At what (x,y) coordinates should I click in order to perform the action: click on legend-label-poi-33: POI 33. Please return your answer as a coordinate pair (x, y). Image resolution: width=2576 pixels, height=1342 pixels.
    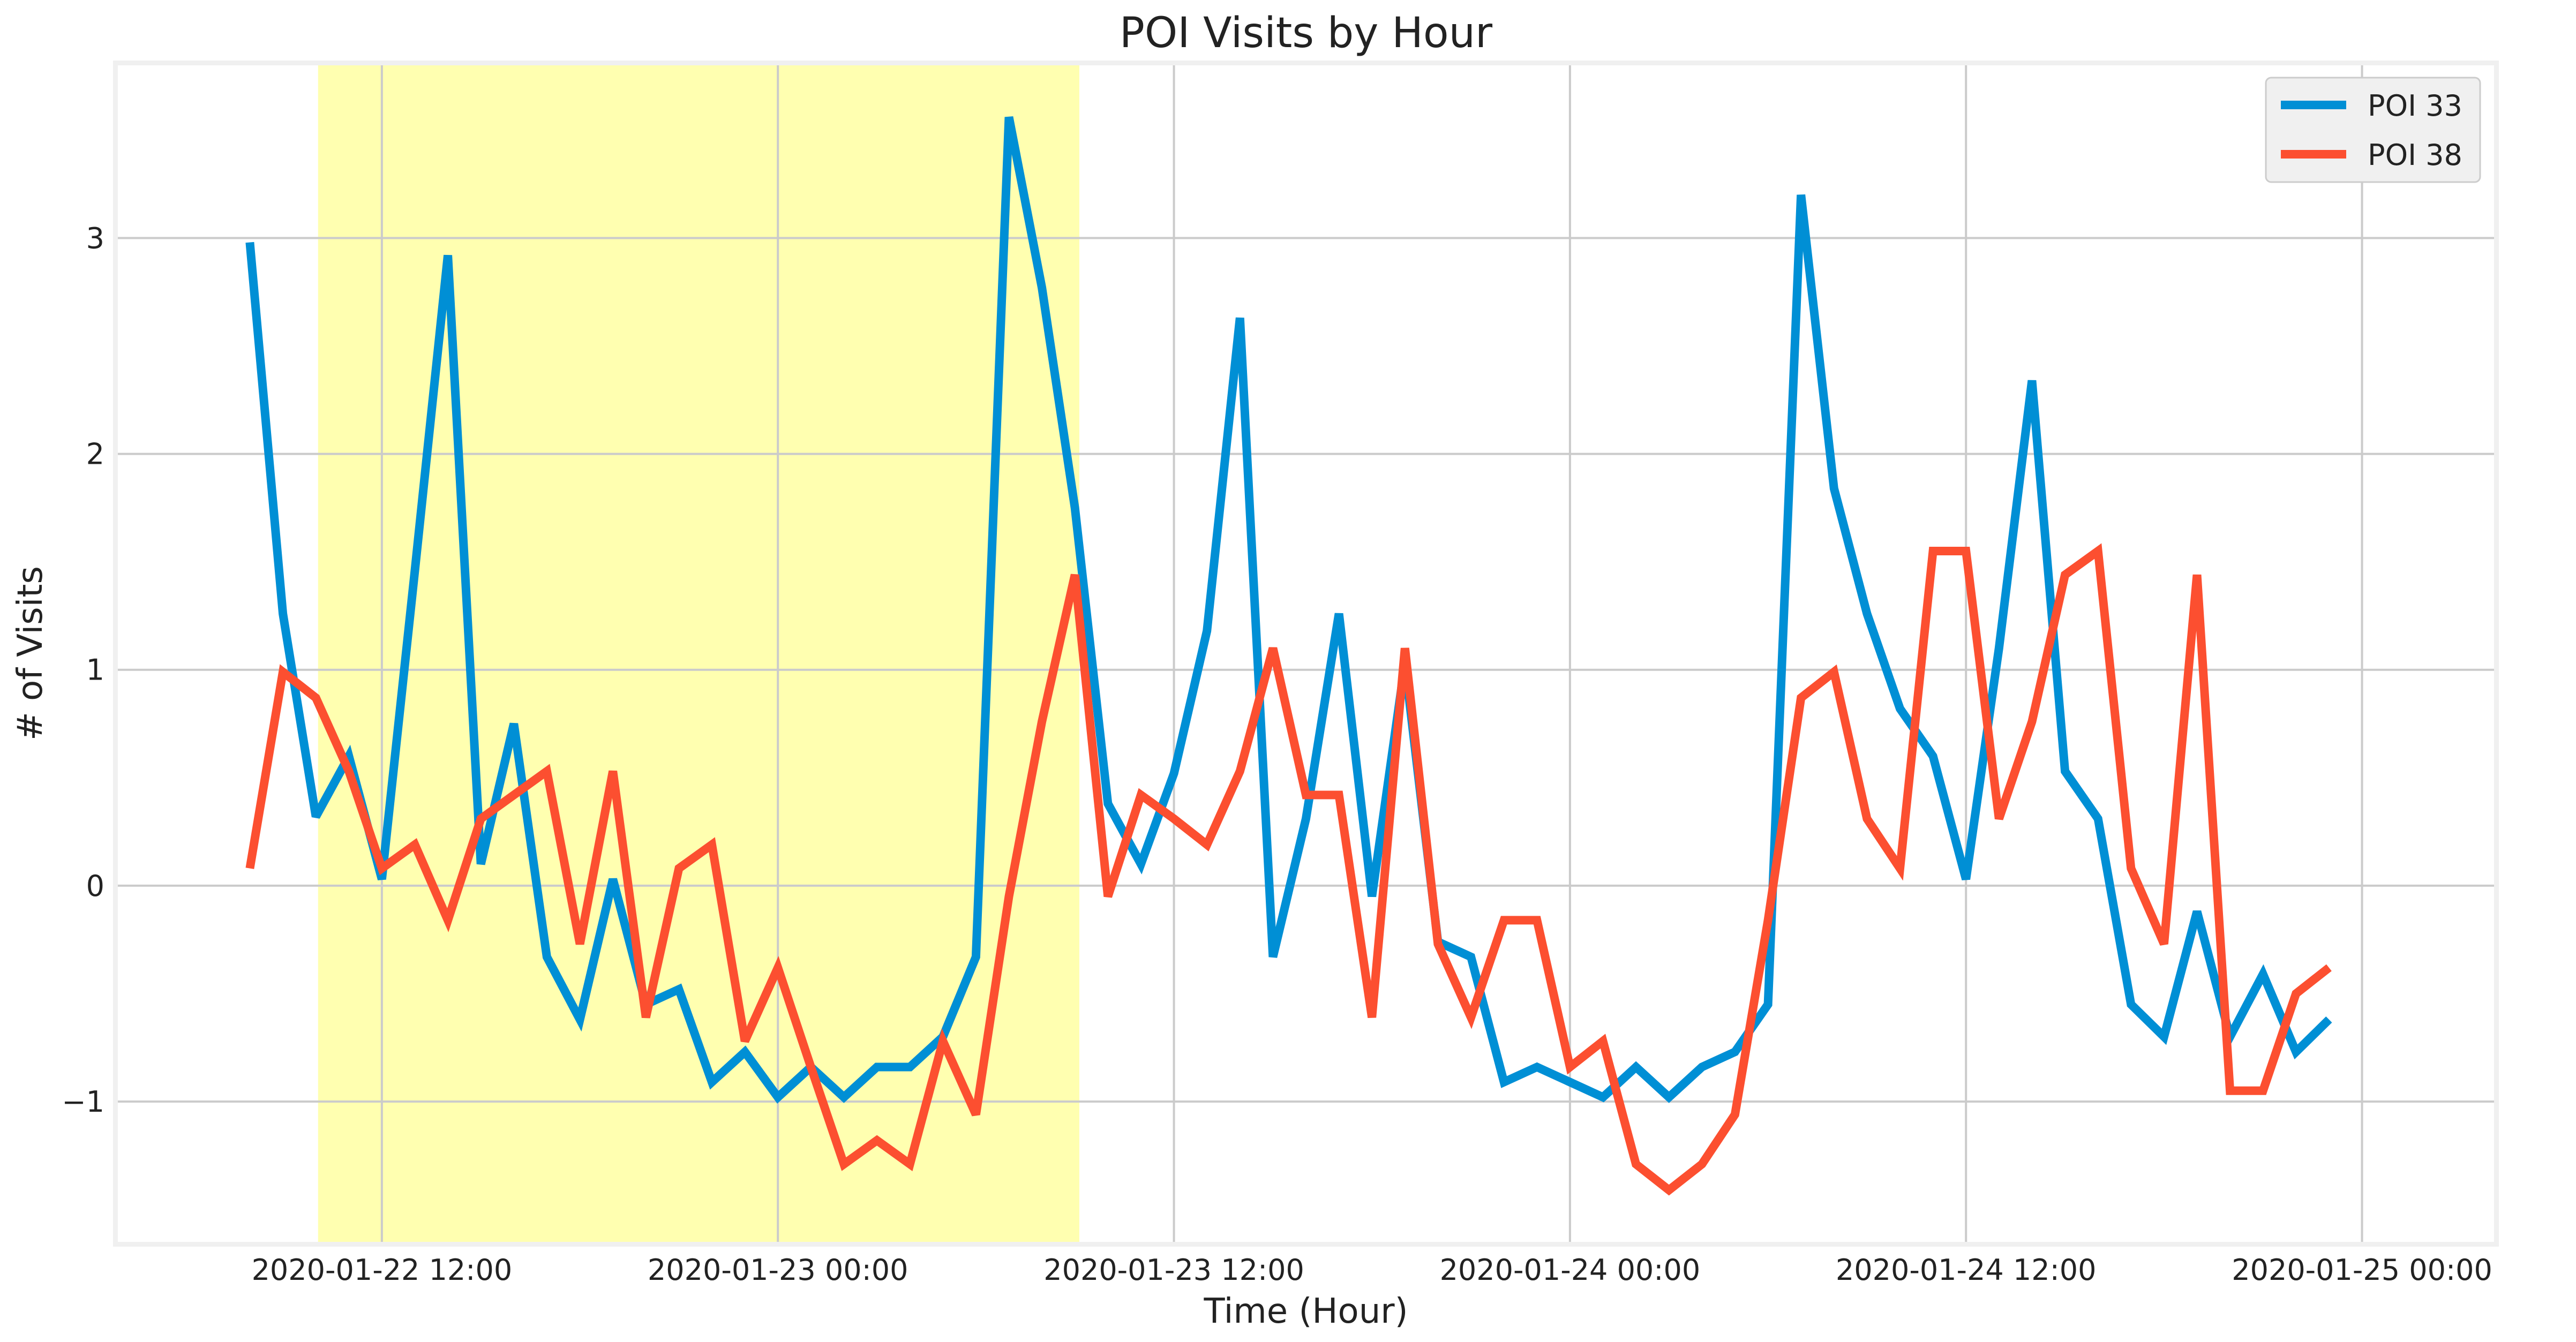
    Looking at the image, I should click on (2415, 106).